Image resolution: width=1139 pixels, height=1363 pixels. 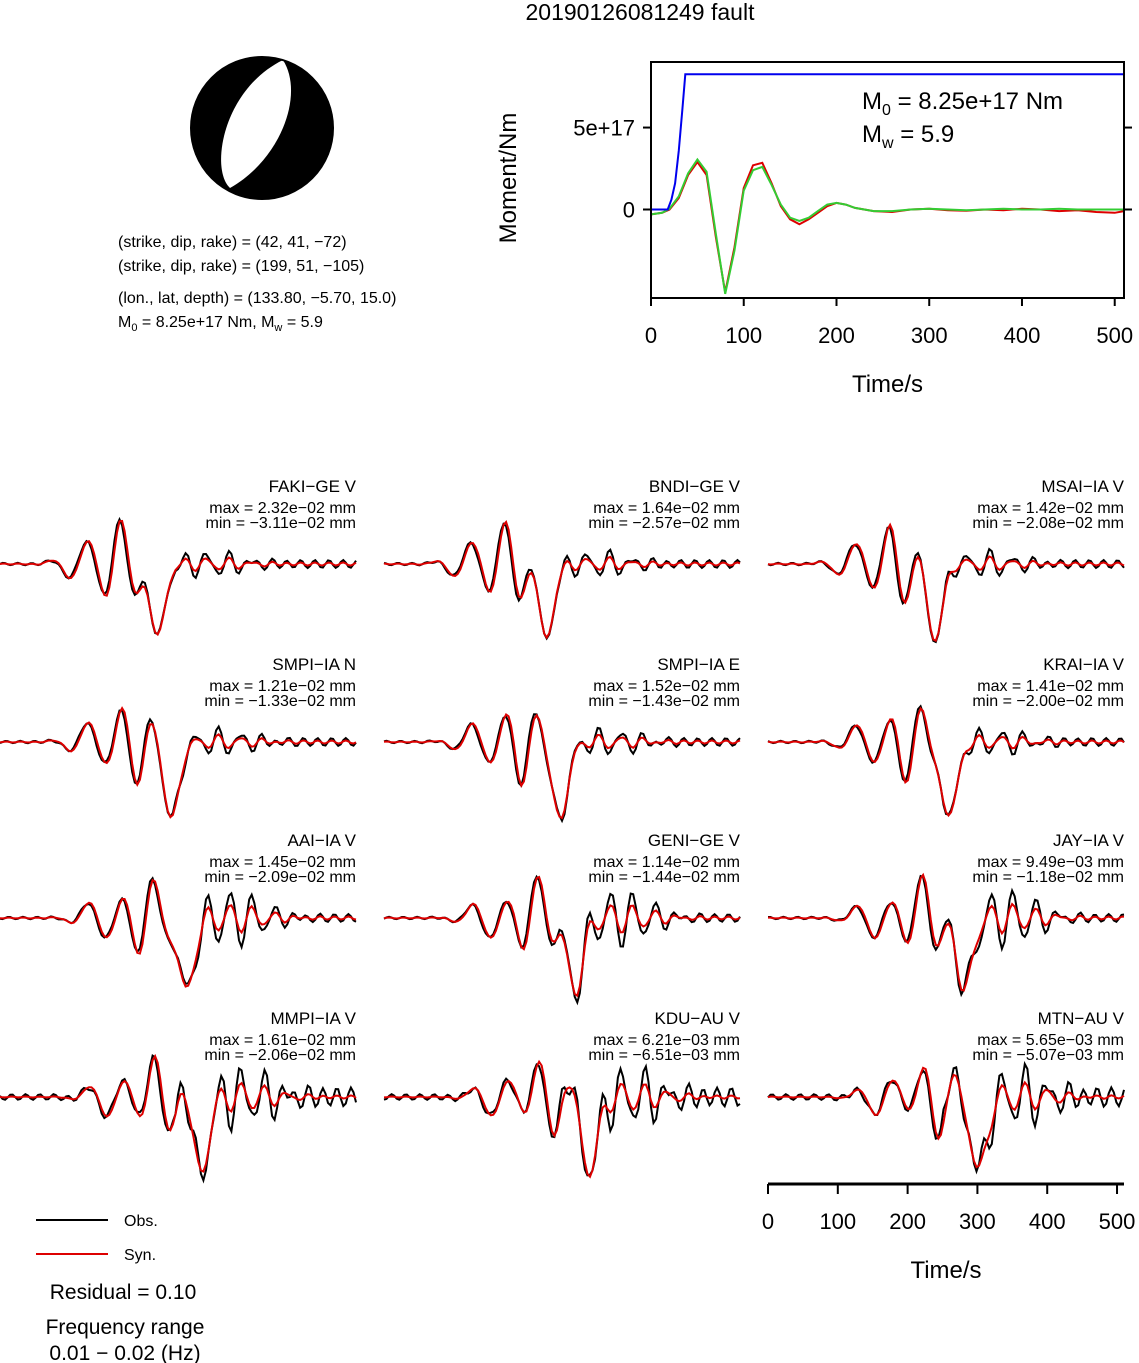 I want to click on nodal-plane-1: (strike, dip, rake) = (42, 41, −72), so click(x=232, y=242).